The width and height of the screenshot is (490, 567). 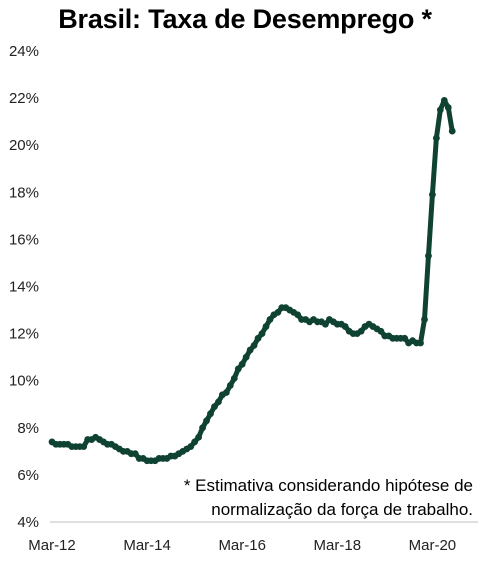 What do you see at coordinates (24, 334) in the screenshot?
I see `y-tick-label: 12%` at bounding box center [24, 334].